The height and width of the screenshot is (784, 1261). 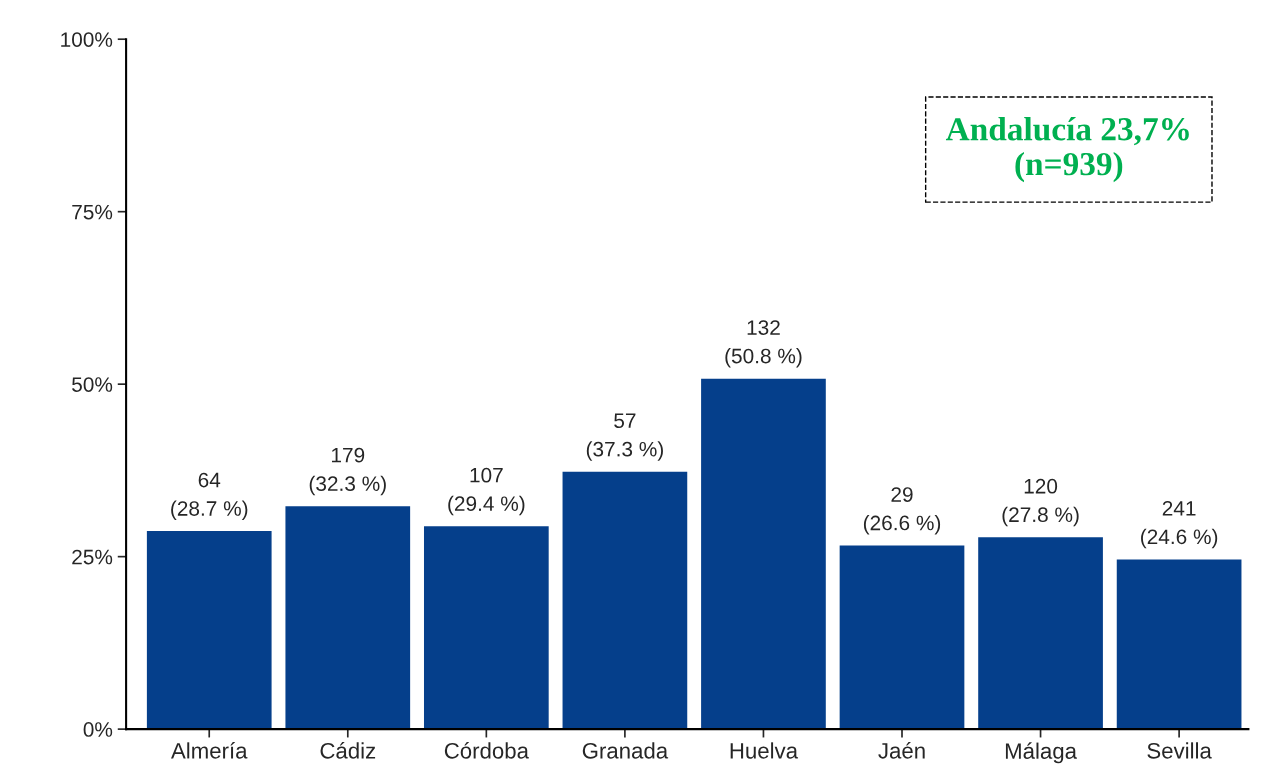 What do you see at coordinates (1041, 753) in the screenshot?
I see `x-tick-label: Málaga` at bounding box center [1041, 753].